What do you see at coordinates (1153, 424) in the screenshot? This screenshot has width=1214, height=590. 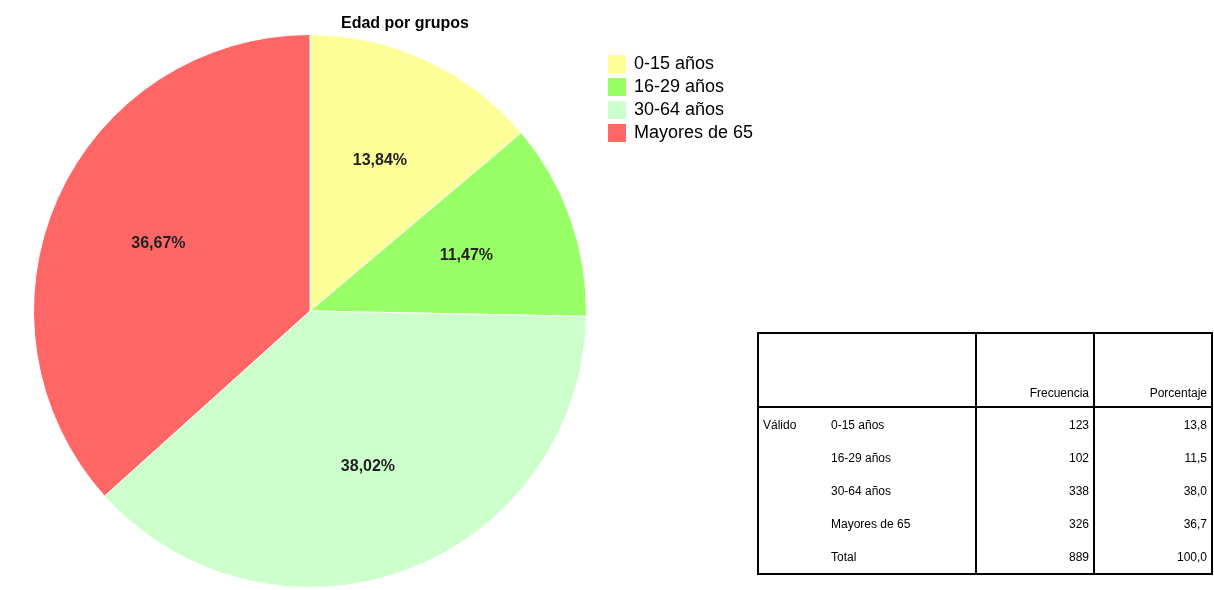 I see `data-label: 13,8` at bounding box center [1153, 424].